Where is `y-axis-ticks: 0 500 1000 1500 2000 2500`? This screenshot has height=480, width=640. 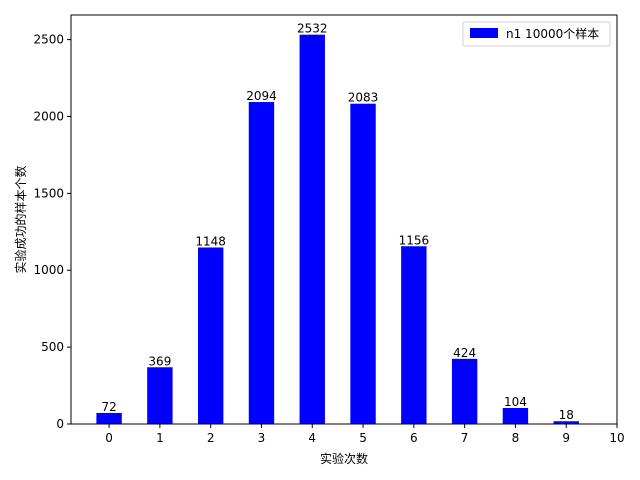 y-axis-ticks: 0 500 1000 1500 2000 2500 is located at coordinates (52, 232).